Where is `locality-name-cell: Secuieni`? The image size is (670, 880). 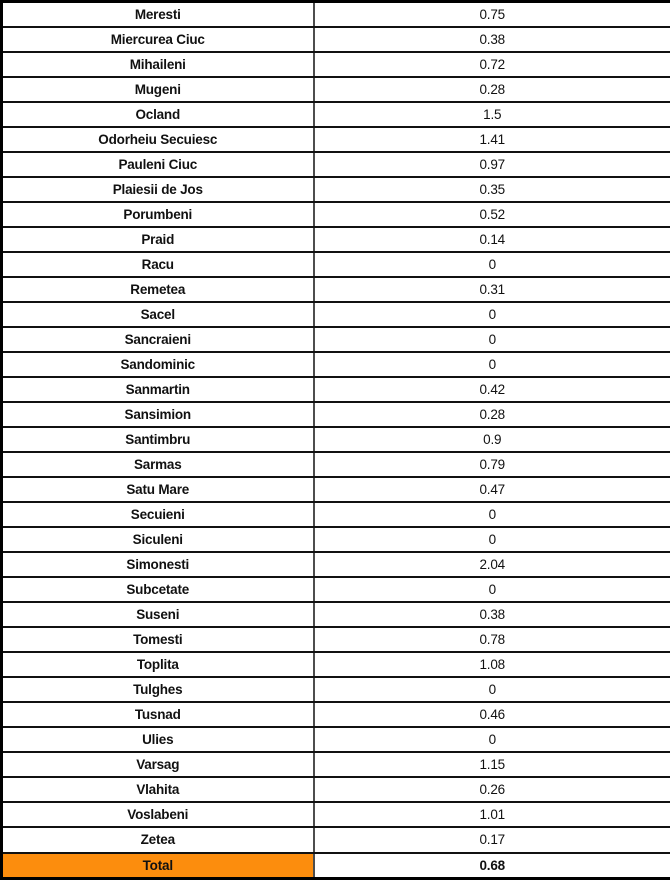 locality-name-cell: Secuieni is located at coordinates (158, 515).